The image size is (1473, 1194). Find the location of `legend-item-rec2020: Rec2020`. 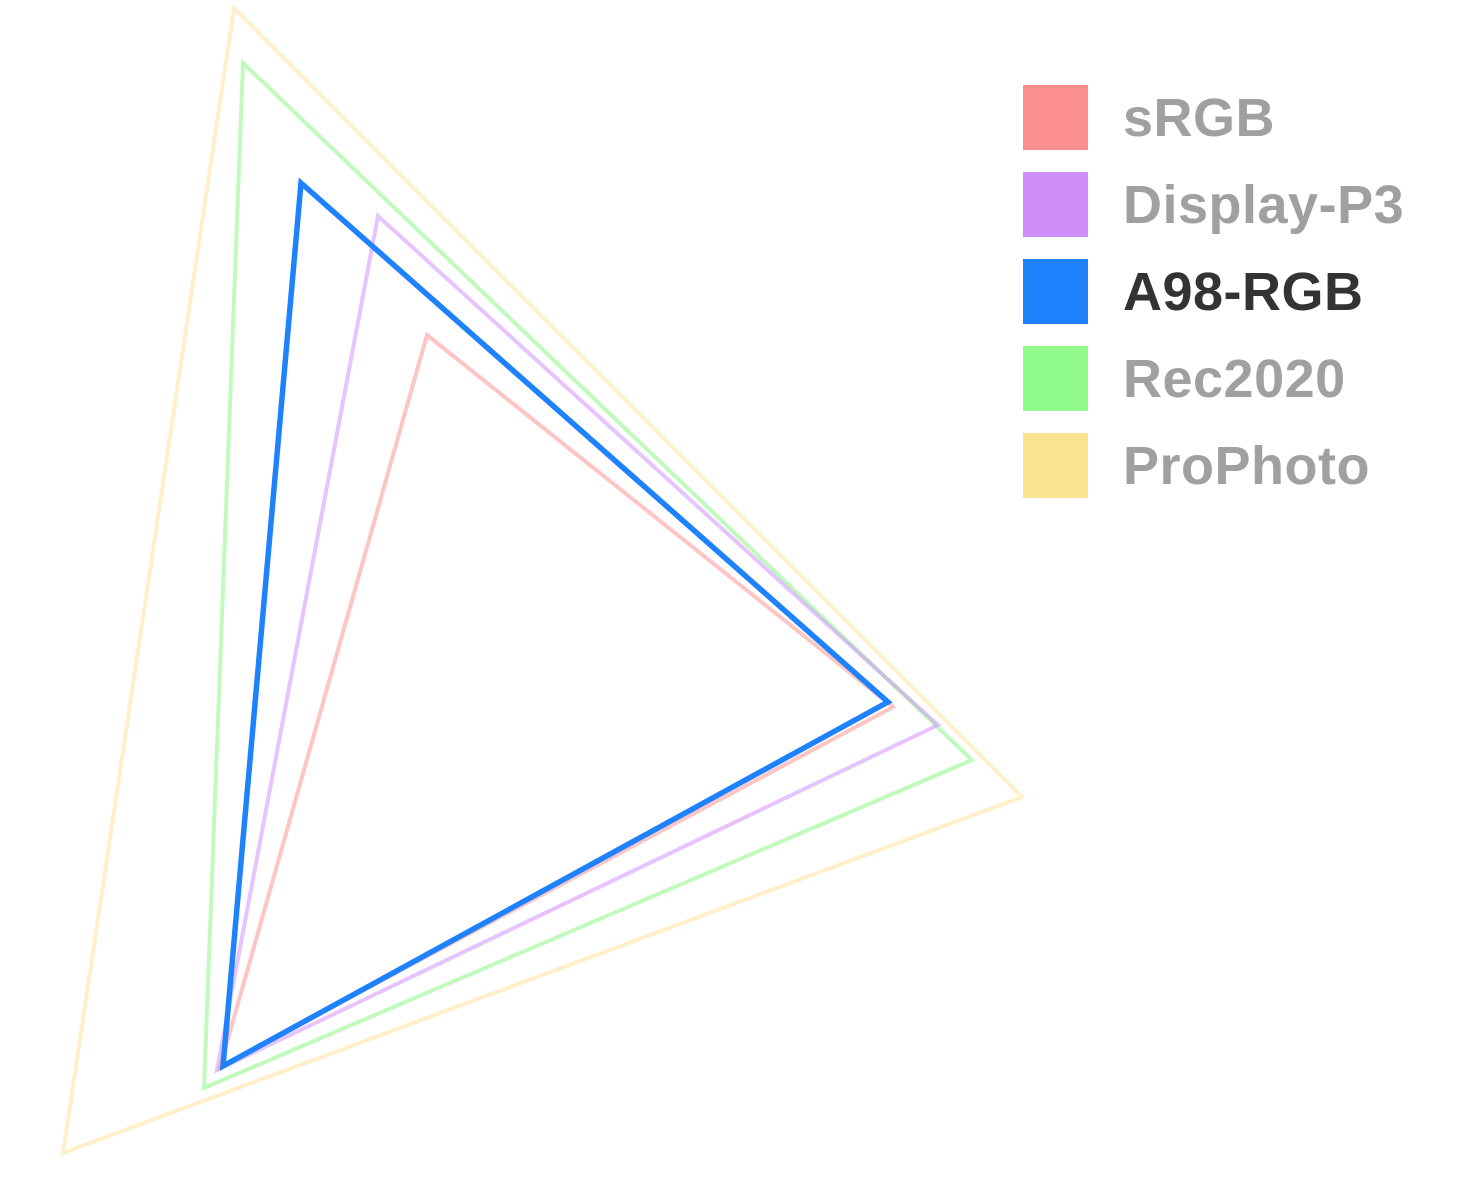

legend-item-rec2020: Rec2020 is located at coordinates (1213, 378).